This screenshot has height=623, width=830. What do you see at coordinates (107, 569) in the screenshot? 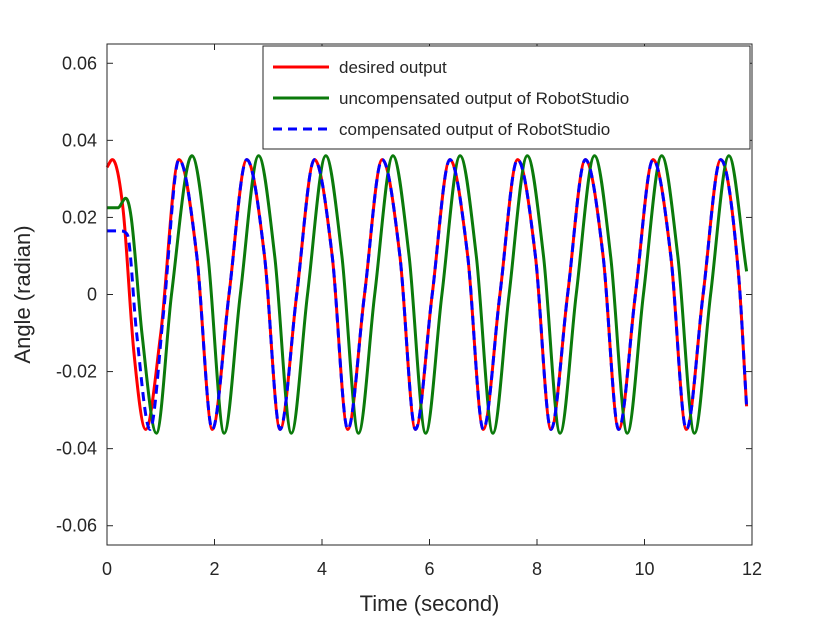
I see `x-tick-label: 0` at bounding box center [107, 569].